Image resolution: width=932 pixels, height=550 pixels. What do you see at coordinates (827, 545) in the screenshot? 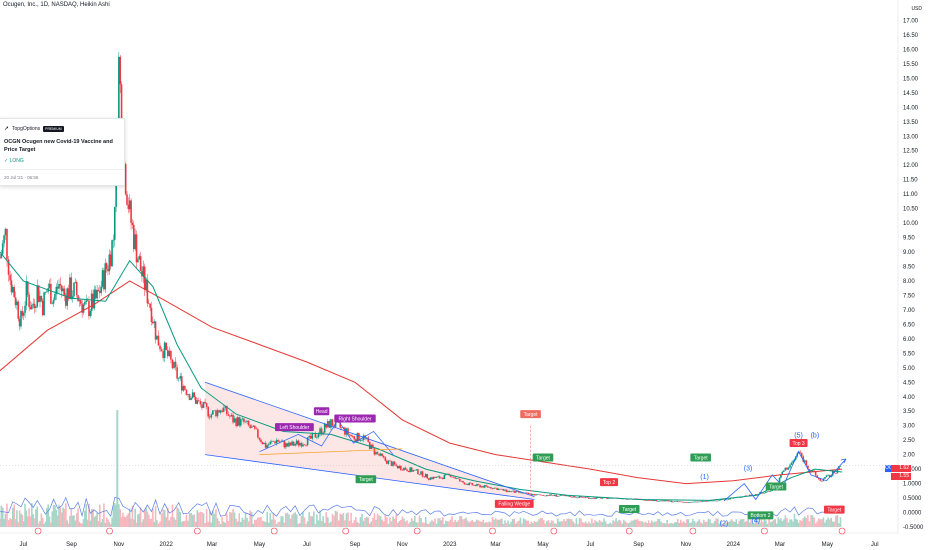
I see `x-tick-label: May` at bounding box center [827, 545].